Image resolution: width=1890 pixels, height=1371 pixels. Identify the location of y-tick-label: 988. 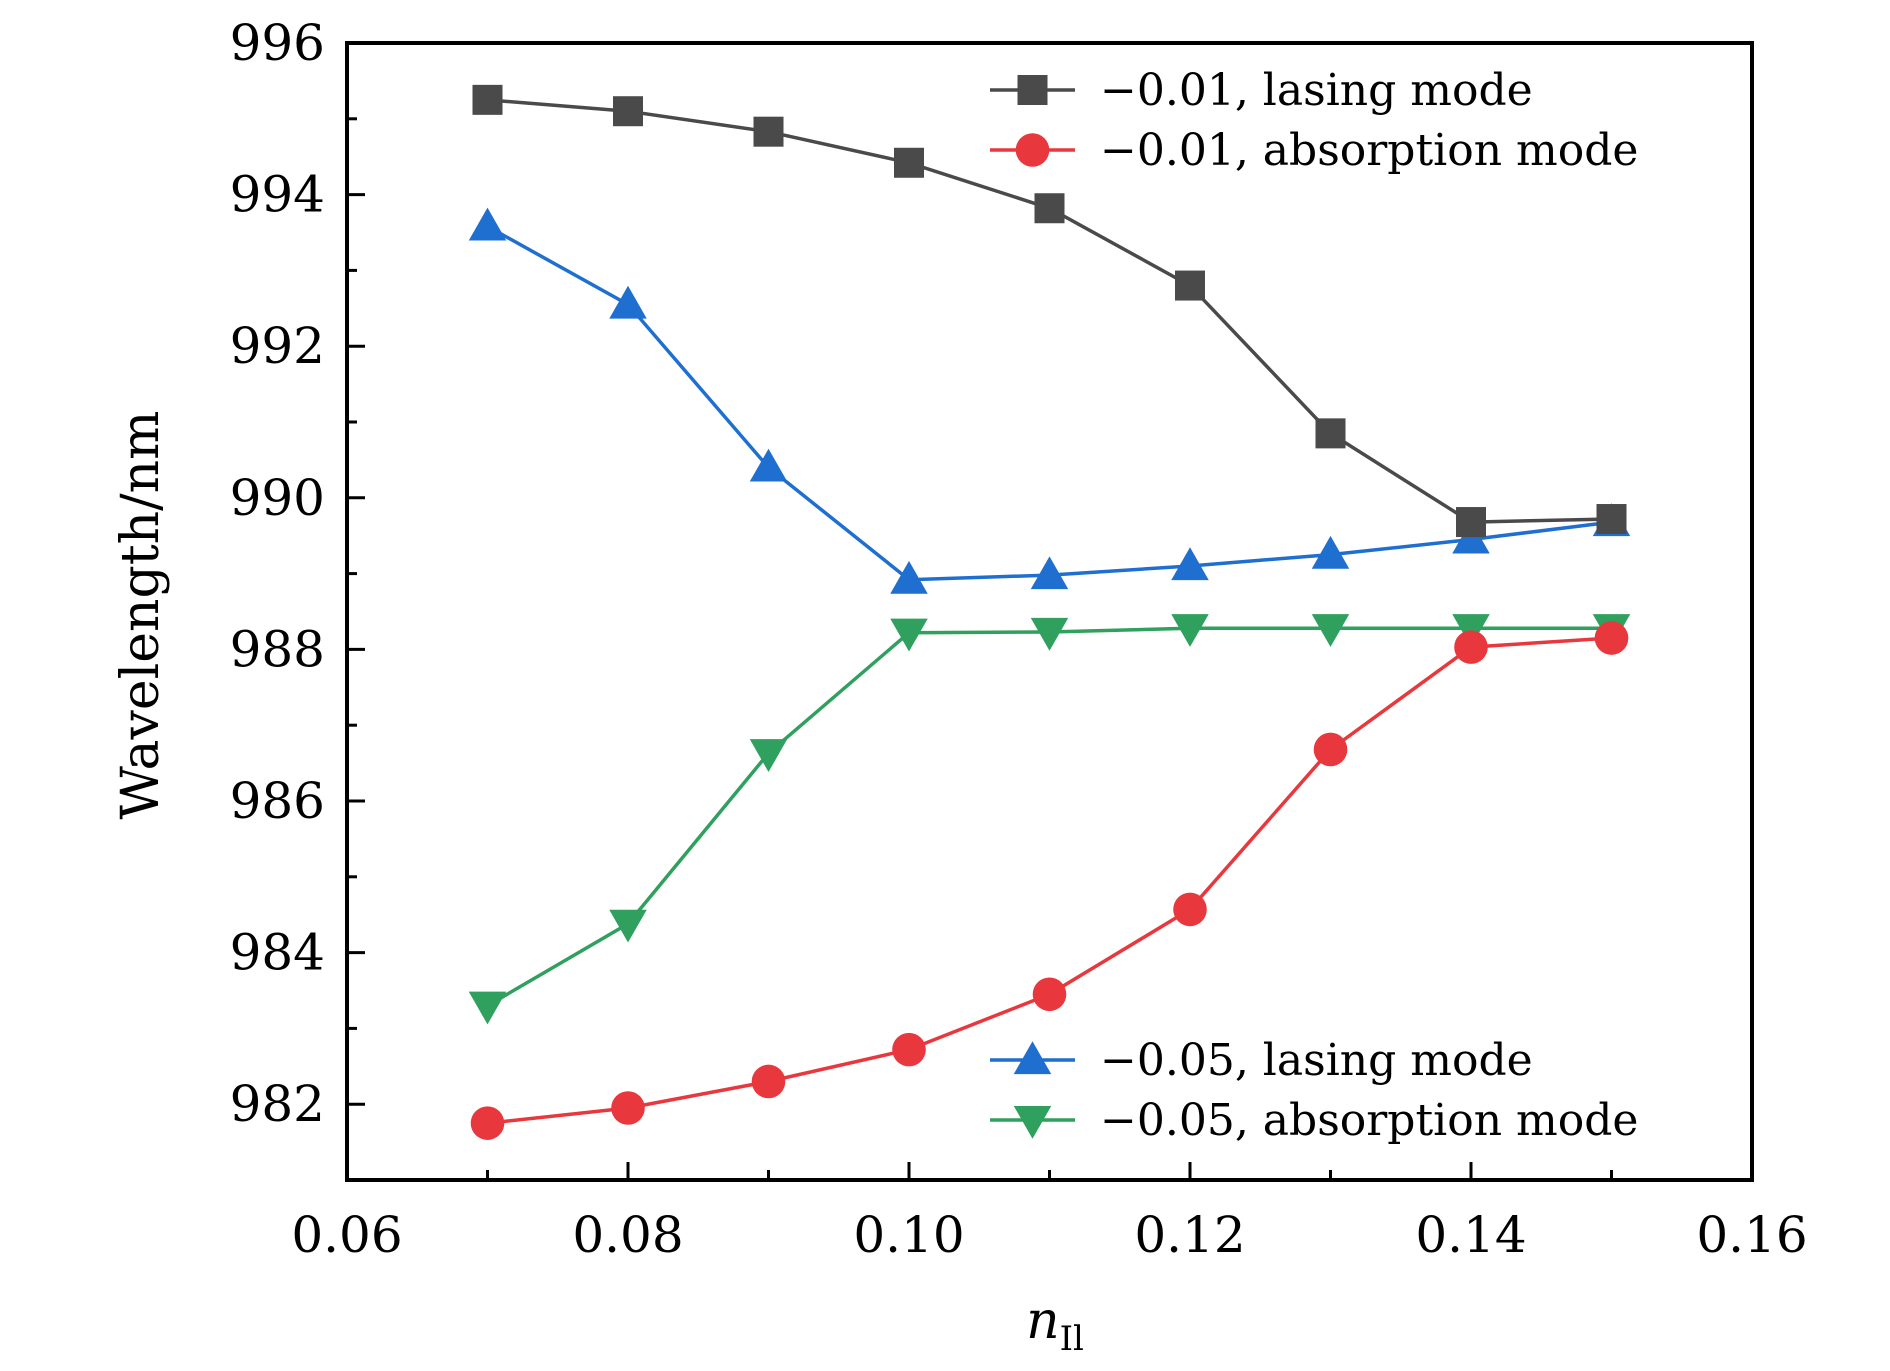
(277, 649).